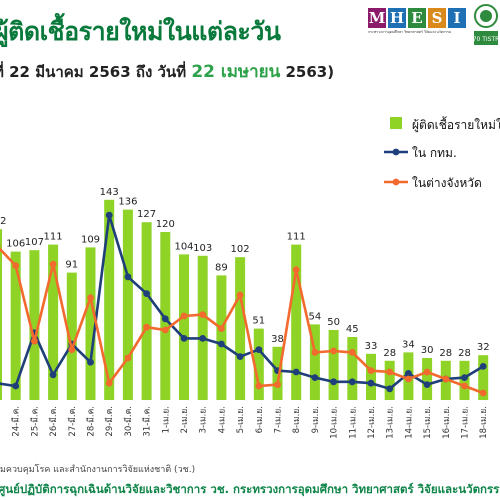 The image size is (500, 500). I want to click on legend-label-1: ใน กทม., so click(434, 153).